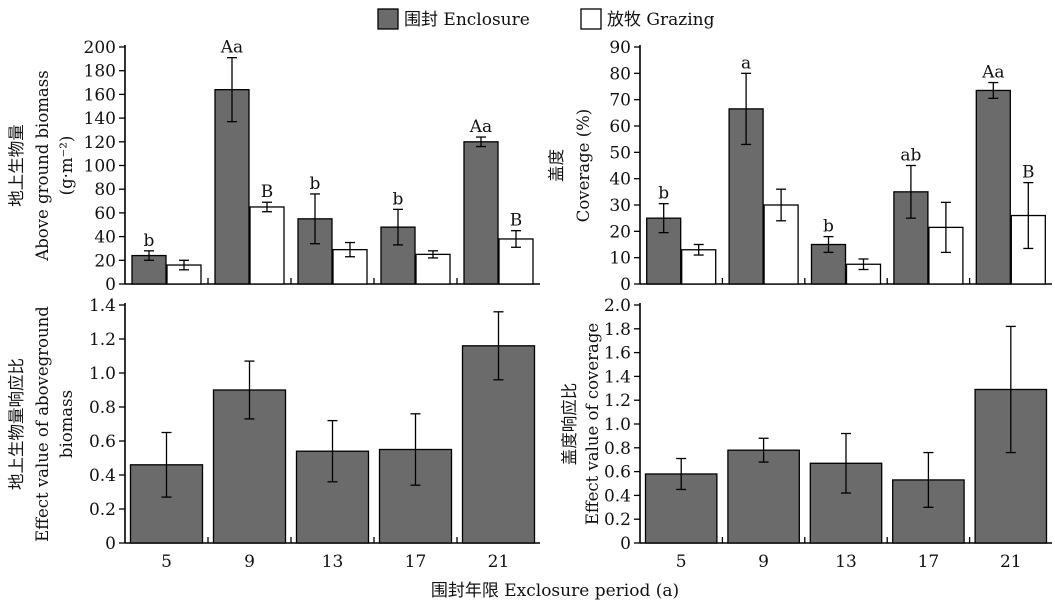 The height and width of the screenshot is (604, 1055). Describe the element at coordinates (66, 166) in the screenshot. I see `y-axis-label: (g·m⁻²)` at that location.